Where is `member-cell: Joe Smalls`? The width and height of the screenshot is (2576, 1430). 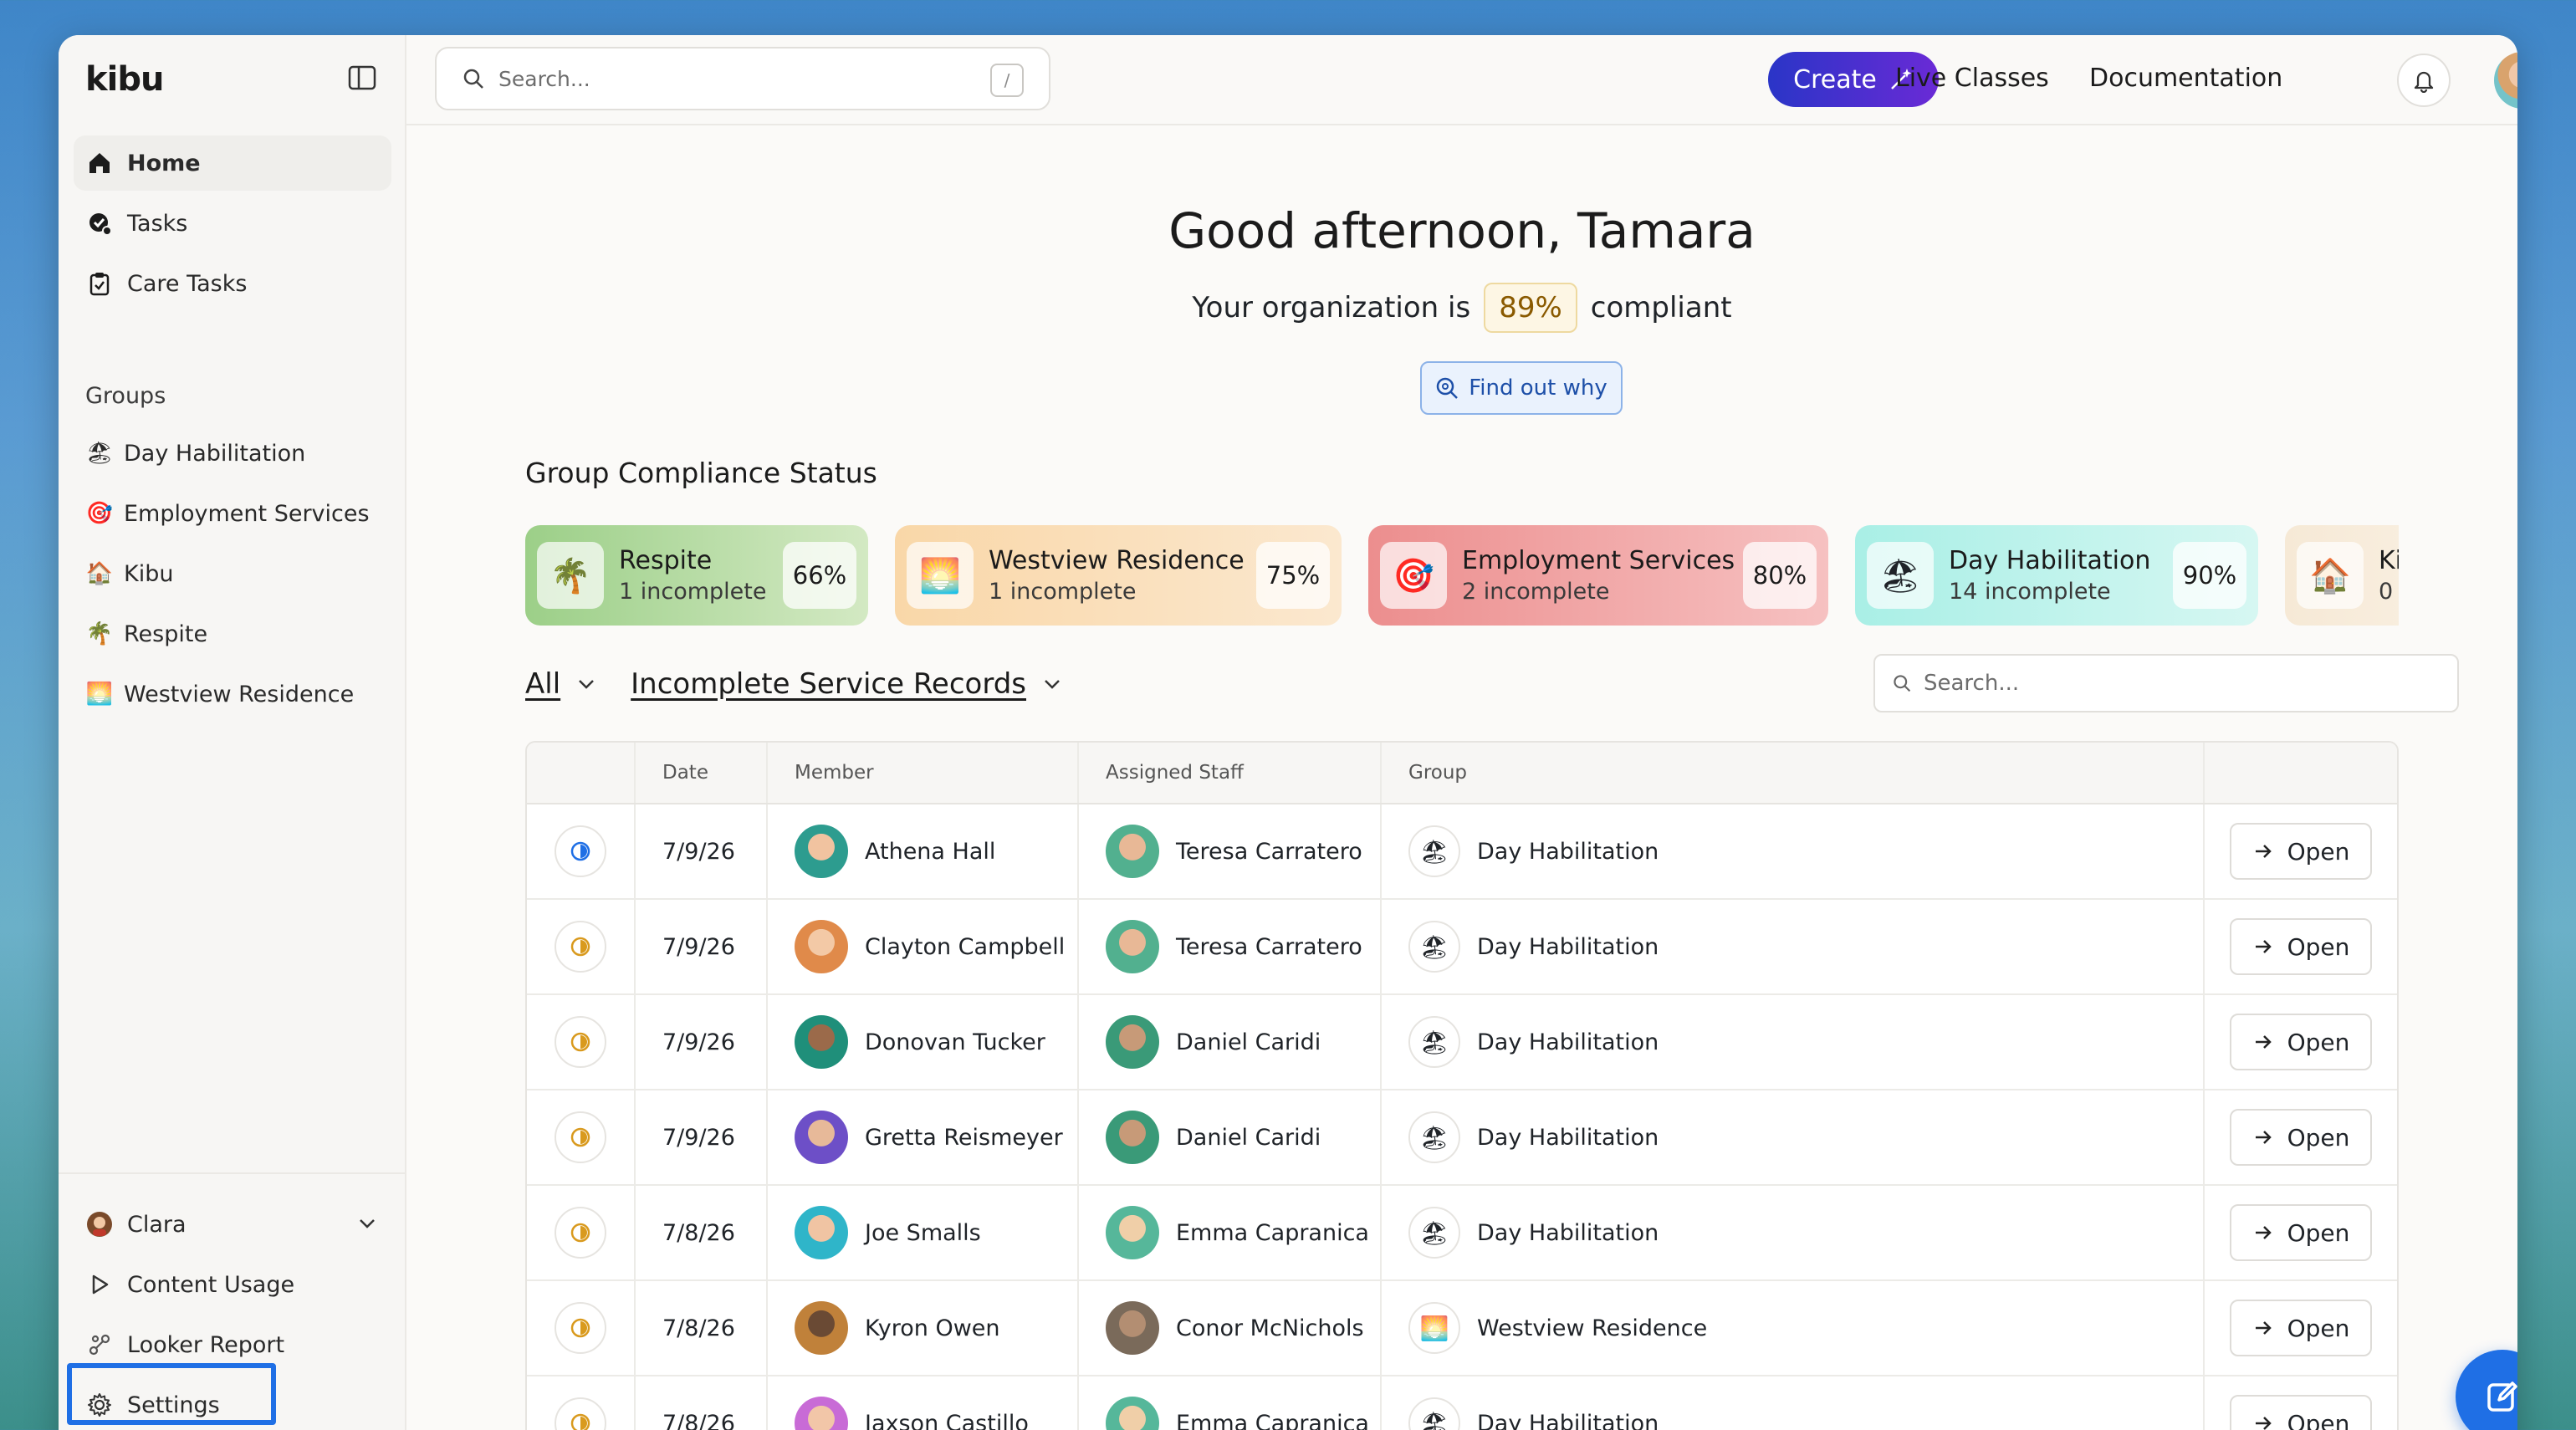
member-cell: Joe Smalls is located at coordinates (923, 1232).